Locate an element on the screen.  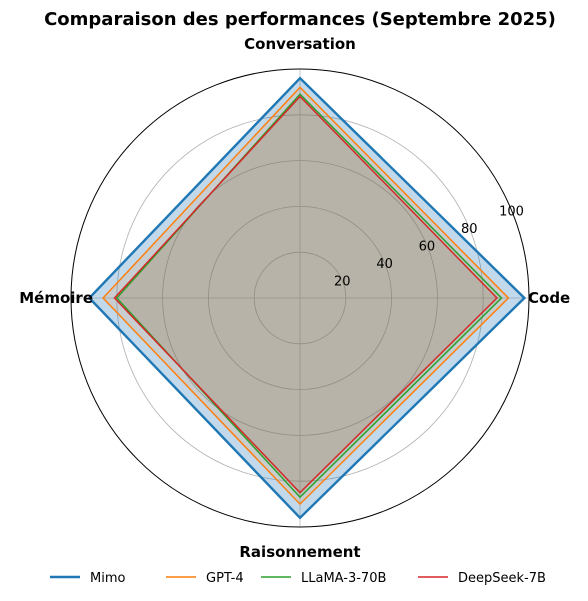
radial-tick-label-40: 40 is located at coordinates (384, 264).